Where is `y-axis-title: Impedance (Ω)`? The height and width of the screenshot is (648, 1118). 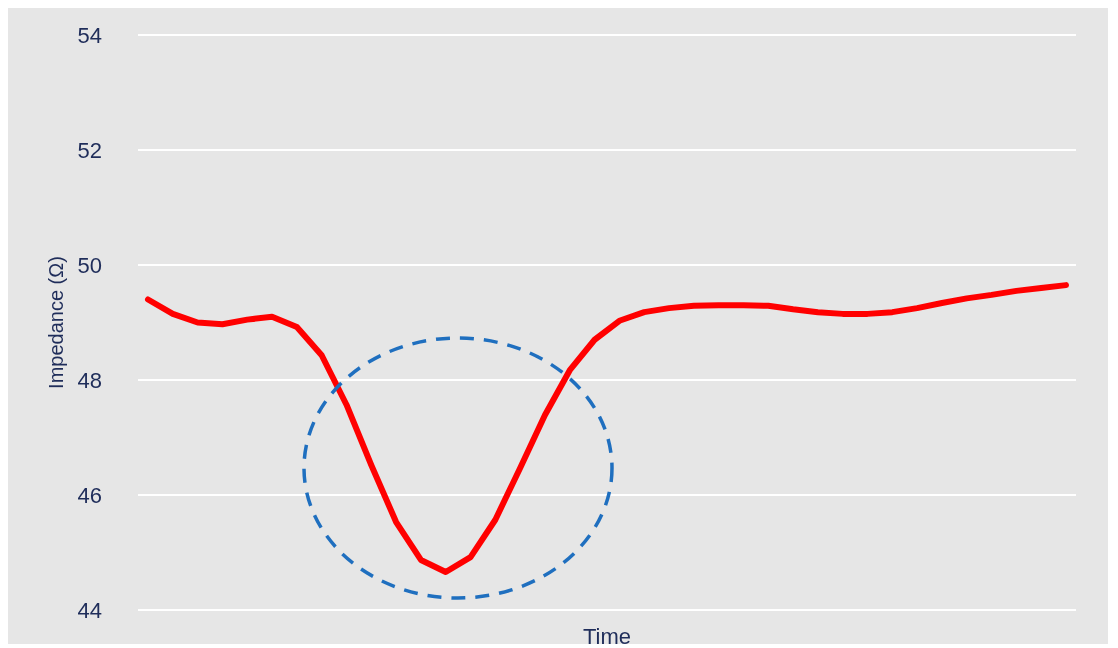 y-axis-title: Impedance (Ω) is located at coordinates (56, 322).